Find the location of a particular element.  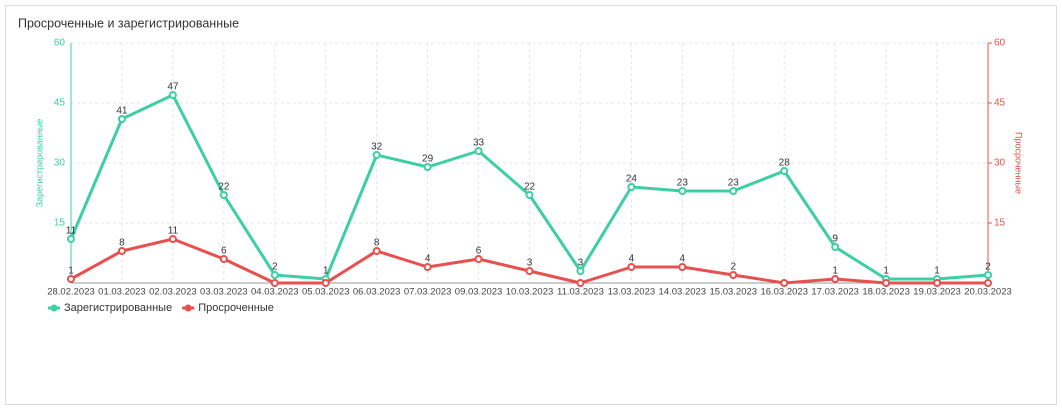

y2-tick-label: 30 is located at coordinates (1000, 163).